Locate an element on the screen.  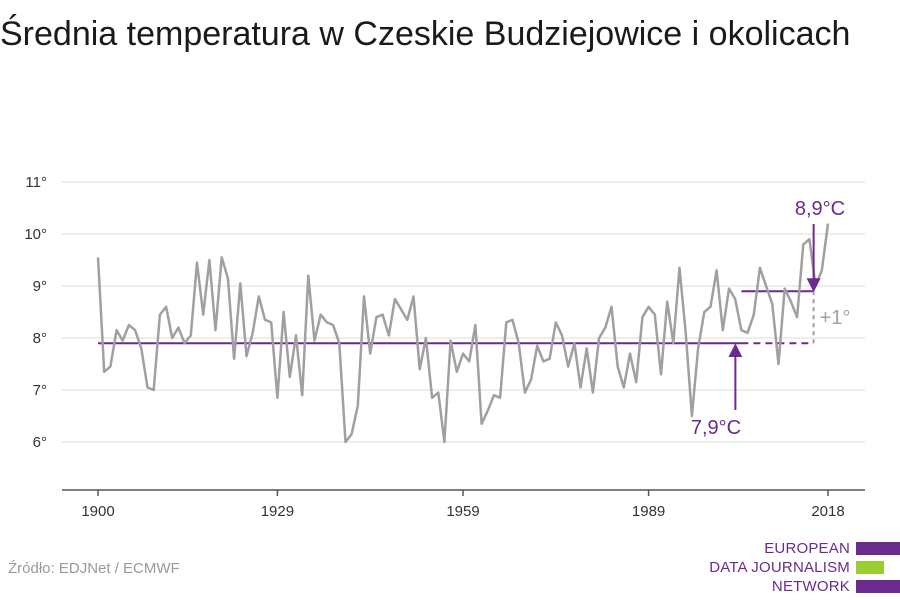
y-tick-label: 6° is located at coordinates (40, 442).